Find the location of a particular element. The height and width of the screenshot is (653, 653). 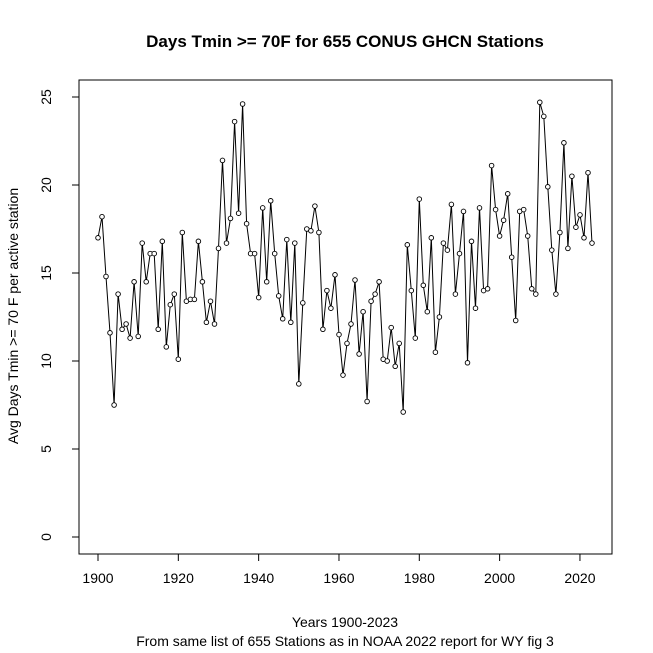

x-tick-label: 1920 is located at coordinates (178, 578).